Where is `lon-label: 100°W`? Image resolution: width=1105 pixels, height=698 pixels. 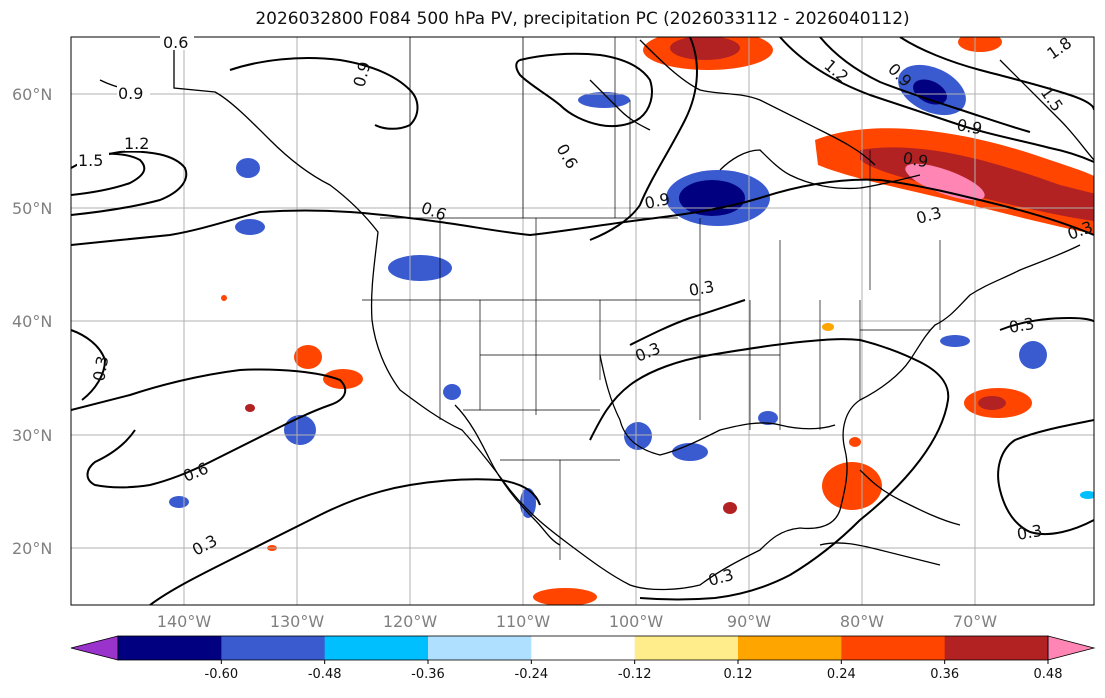 lon-label: 100°W is located at coordinates (636, 621).